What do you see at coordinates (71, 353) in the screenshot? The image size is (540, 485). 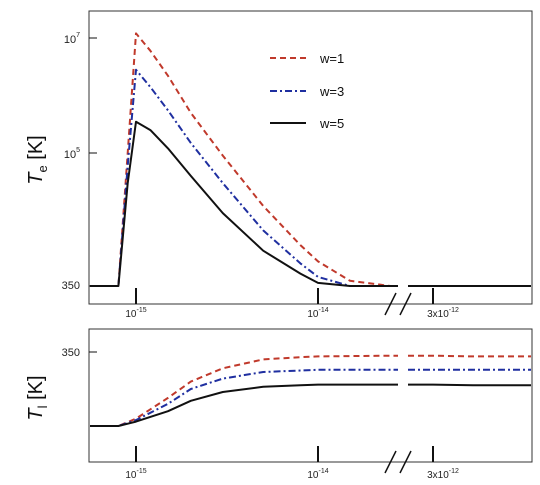 I see `bottom-y-tick-label-350: 350` at bounding box center [71, 353].